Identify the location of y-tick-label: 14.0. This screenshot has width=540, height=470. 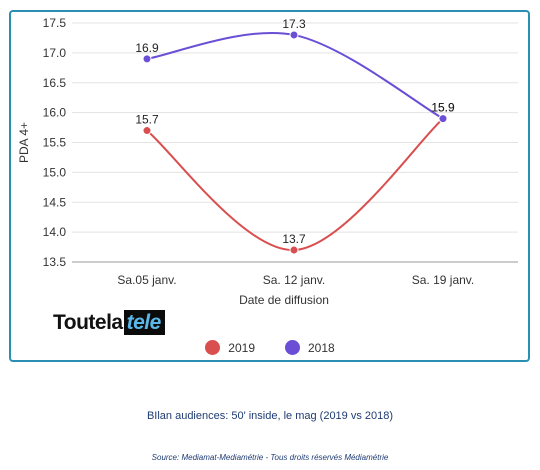
(55, 232).